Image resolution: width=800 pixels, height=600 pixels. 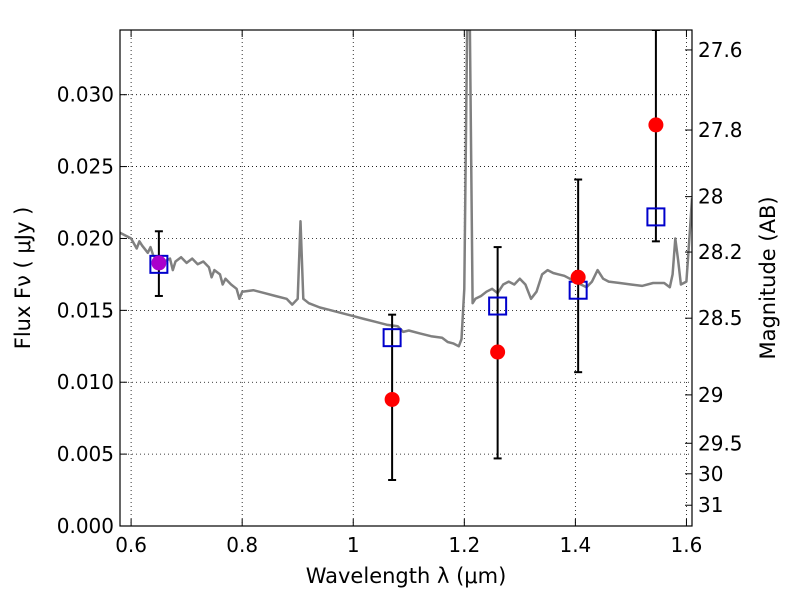 What do you see at coordinates (710, 395) in the screenshot?
I see `y2-tick-label: 29` at bounding box center [710, 395].